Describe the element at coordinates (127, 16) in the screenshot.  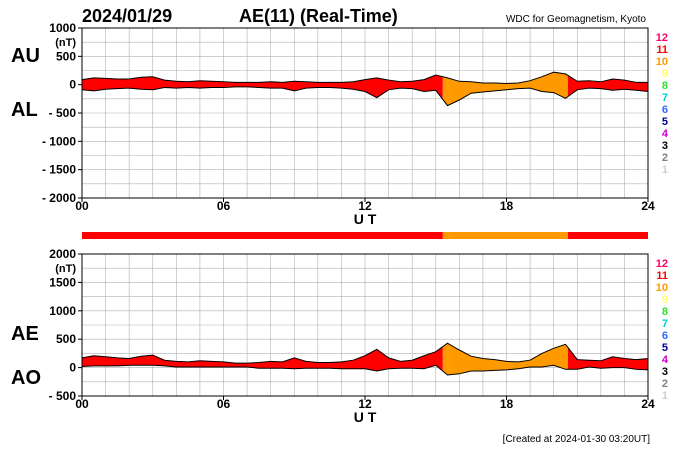
I see `chart-date: 2024/01/29` at that location.